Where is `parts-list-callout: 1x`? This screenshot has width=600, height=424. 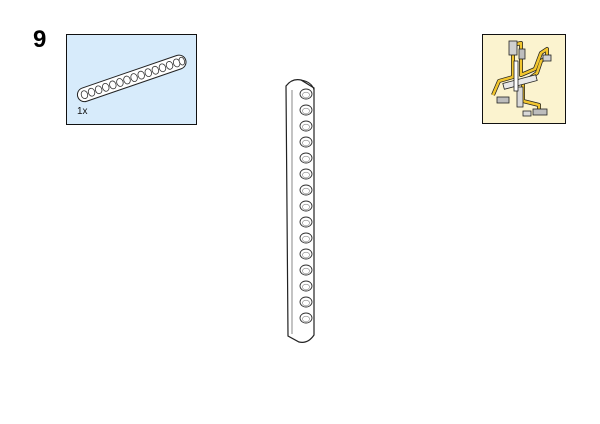
parts-list-callout: 1x is located at coordinates (131, 79).